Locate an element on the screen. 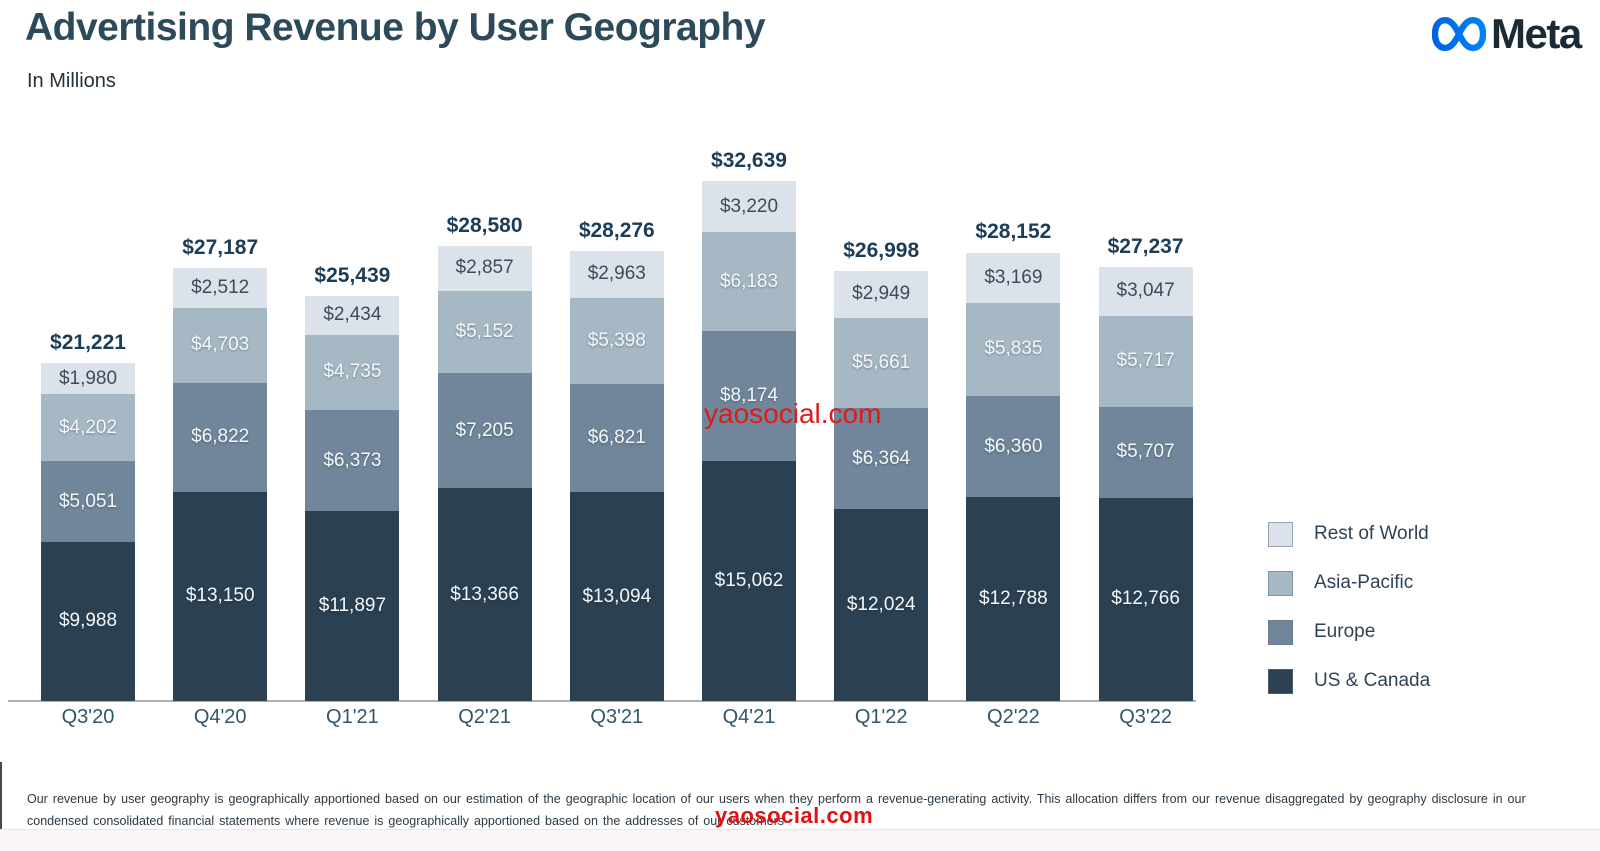 The image size is (1600, 851). segment-value-label: $4,735 is located at coordinates (352, 372).